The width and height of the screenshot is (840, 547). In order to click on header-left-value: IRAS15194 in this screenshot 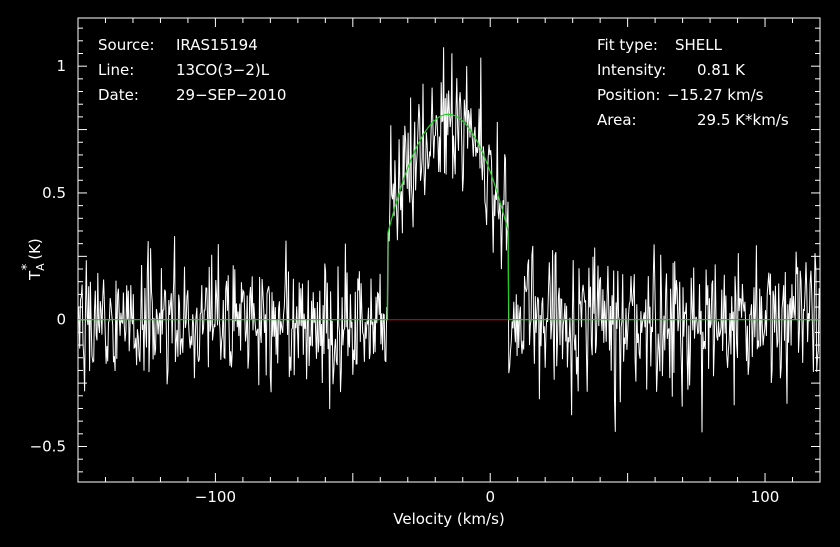, I will do `click(217, 45)`.